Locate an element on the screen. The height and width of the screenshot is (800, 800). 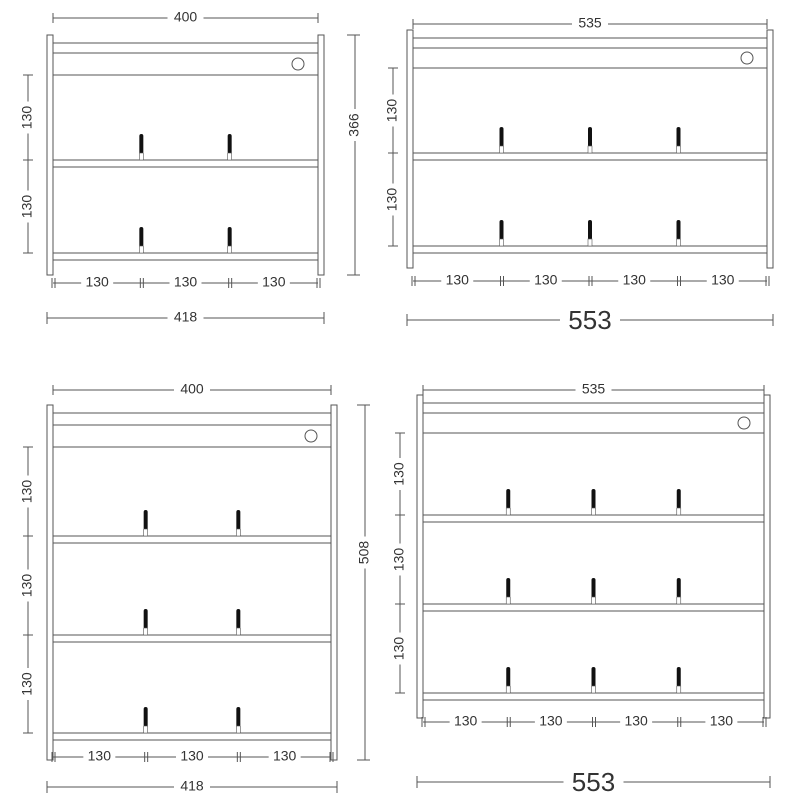
total-width: 553 is located at coordinates (593, 782).